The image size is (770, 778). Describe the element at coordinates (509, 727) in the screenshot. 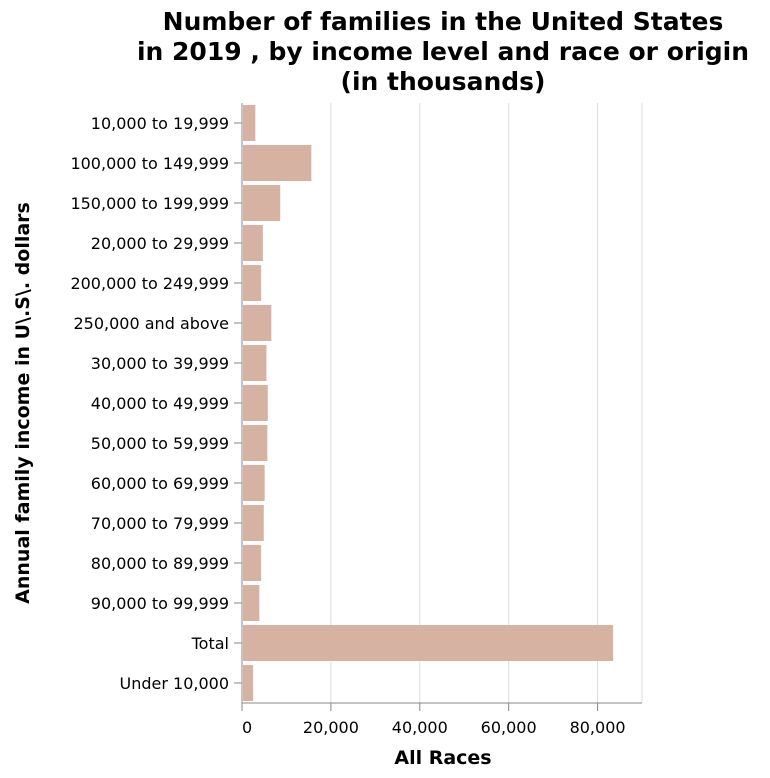

I see `x-tick-label-3: 60,000` at that location.